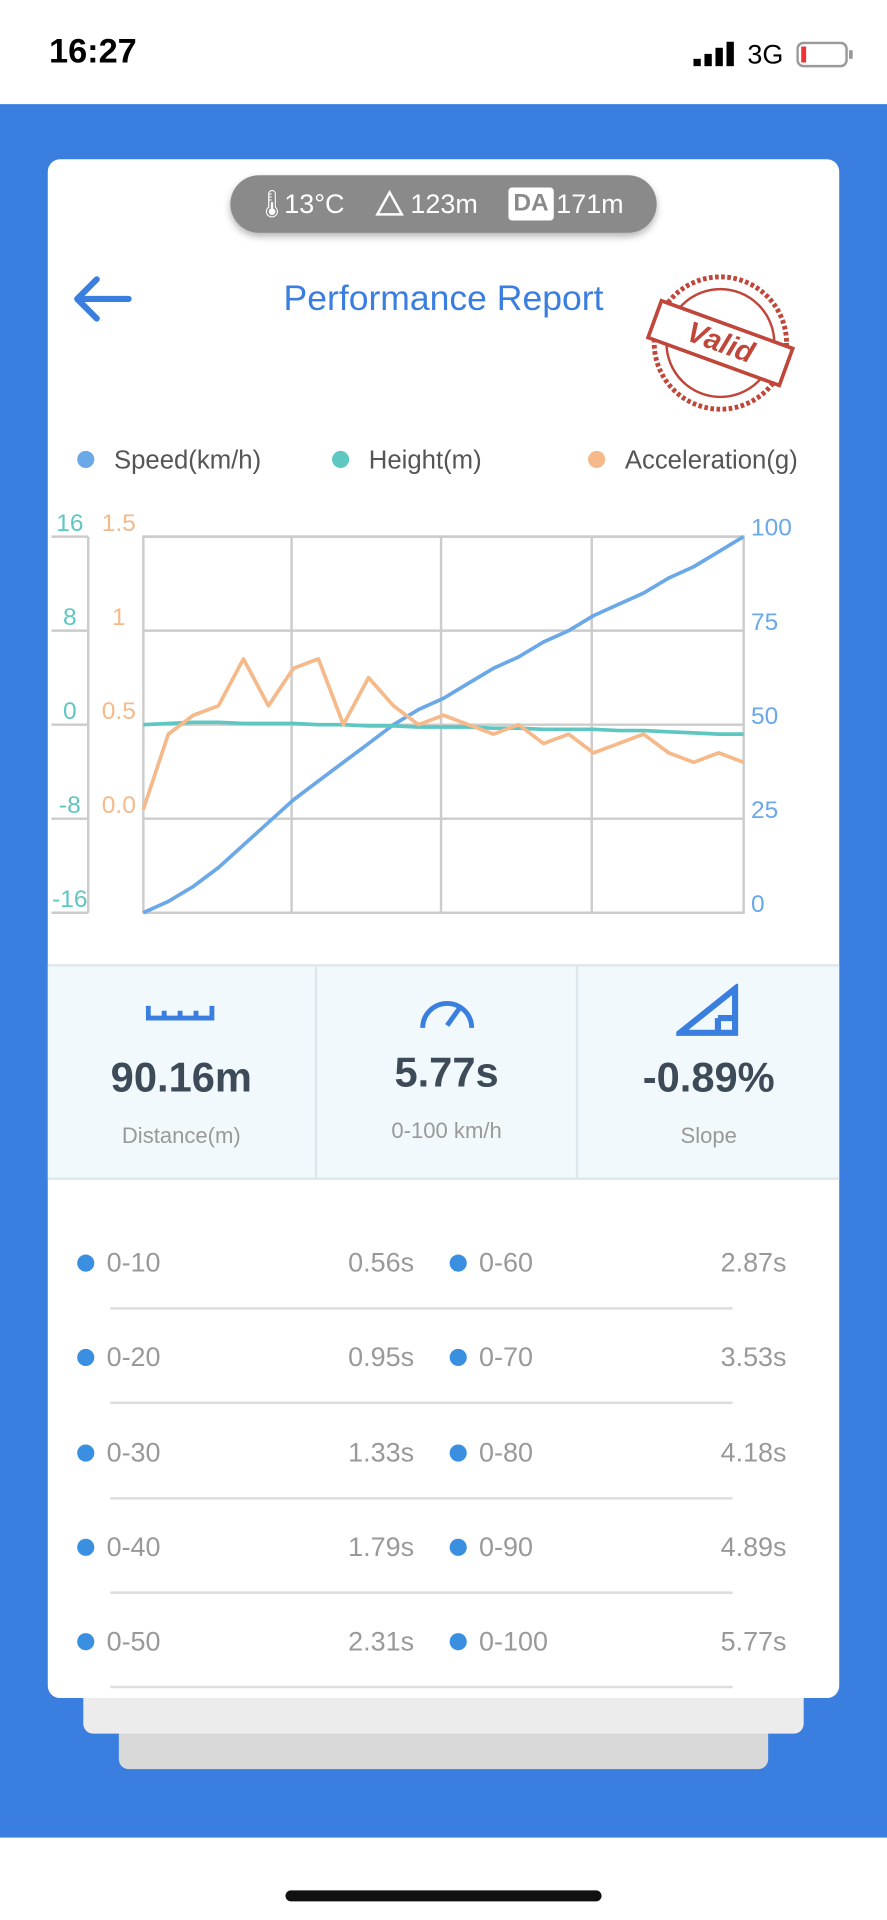 The height and width of the screenshot is (1920, 887). I want to click on y-tick-label: 16, so click(69, 523).